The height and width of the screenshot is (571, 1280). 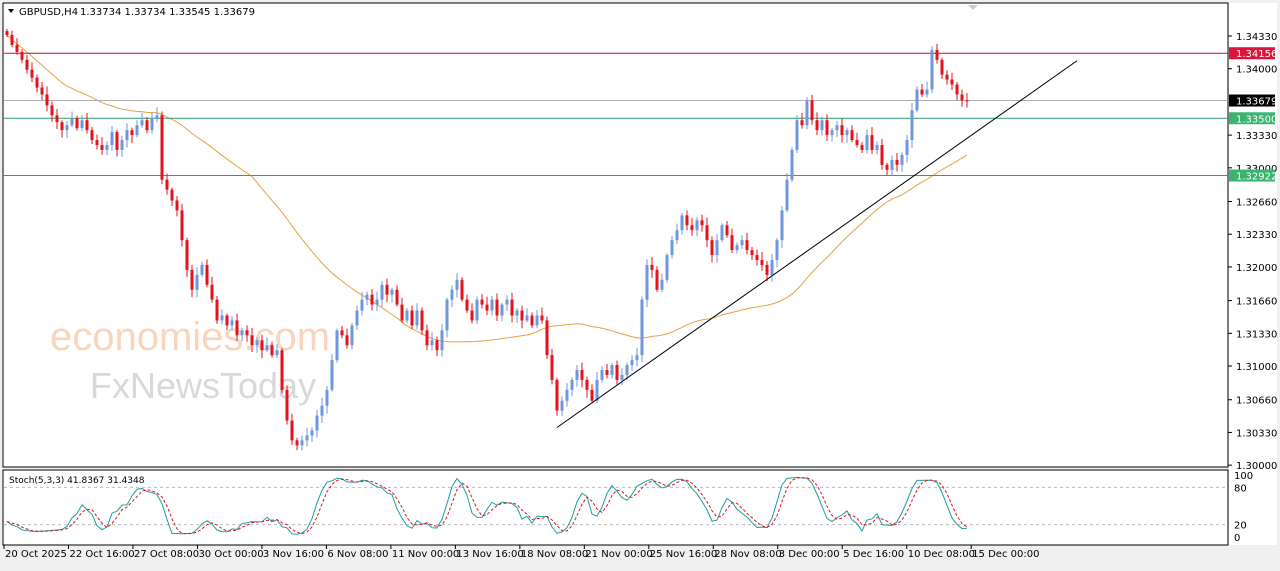 What do you see at coordinates (1256, 169) in the screenshot?
I see `price-tick-label: 1.33000` at bounding box center [1256, 169].